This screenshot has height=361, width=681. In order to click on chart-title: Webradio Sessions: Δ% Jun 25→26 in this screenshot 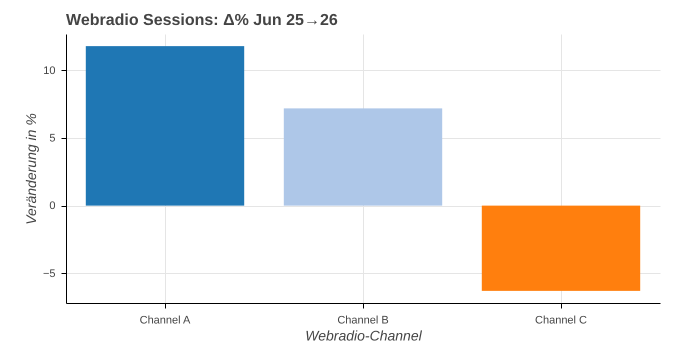, I will do `click(202, 20)`.